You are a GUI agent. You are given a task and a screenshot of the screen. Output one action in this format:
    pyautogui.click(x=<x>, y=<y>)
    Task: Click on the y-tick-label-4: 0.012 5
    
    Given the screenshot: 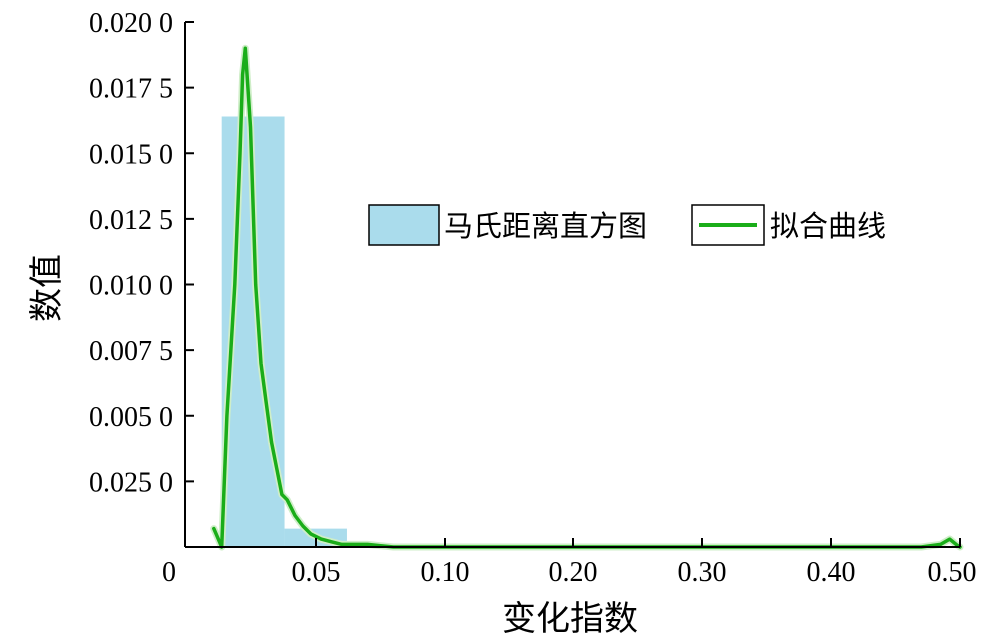 What is the action you would take?
    pyautogui.click(x=131, y=220)
    